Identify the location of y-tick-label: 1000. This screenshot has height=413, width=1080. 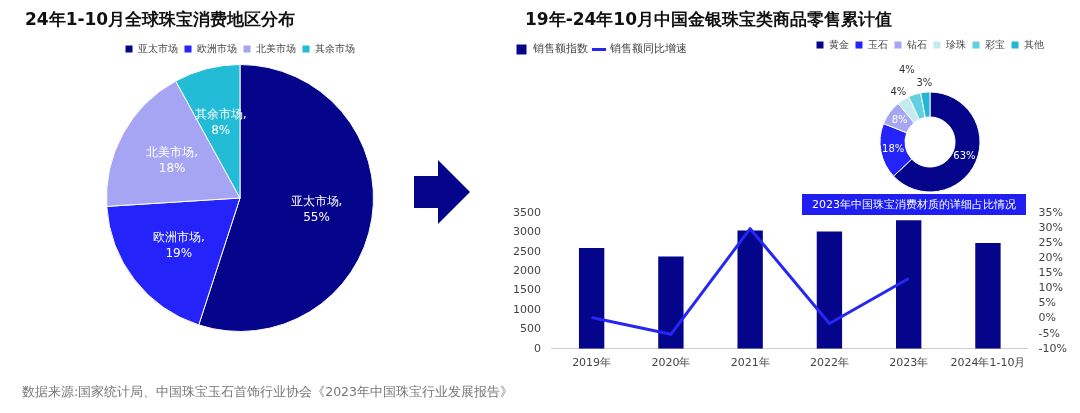
(526, 309).